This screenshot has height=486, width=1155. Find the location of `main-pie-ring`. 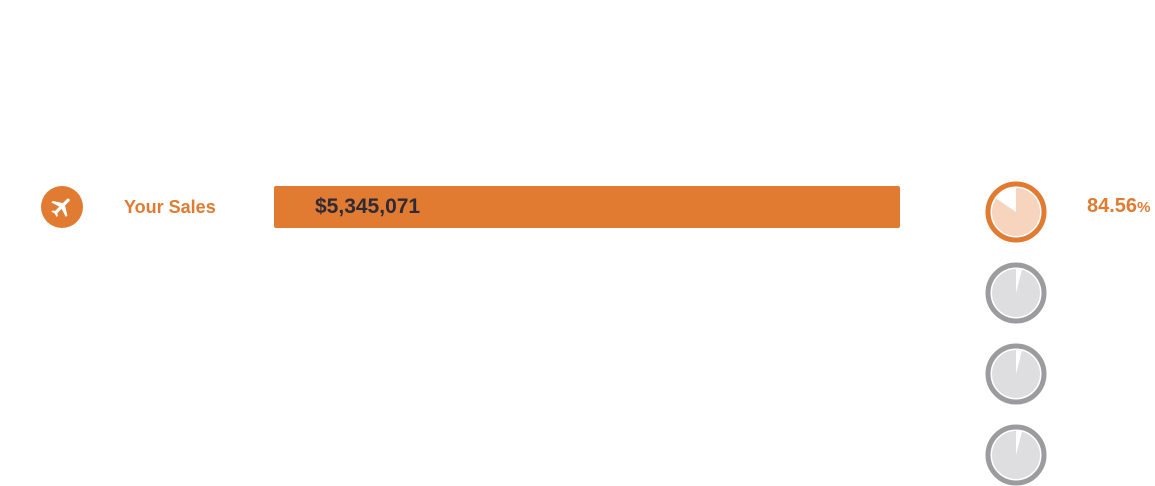

main-pie-ring is located at coordinates (1016, 212).